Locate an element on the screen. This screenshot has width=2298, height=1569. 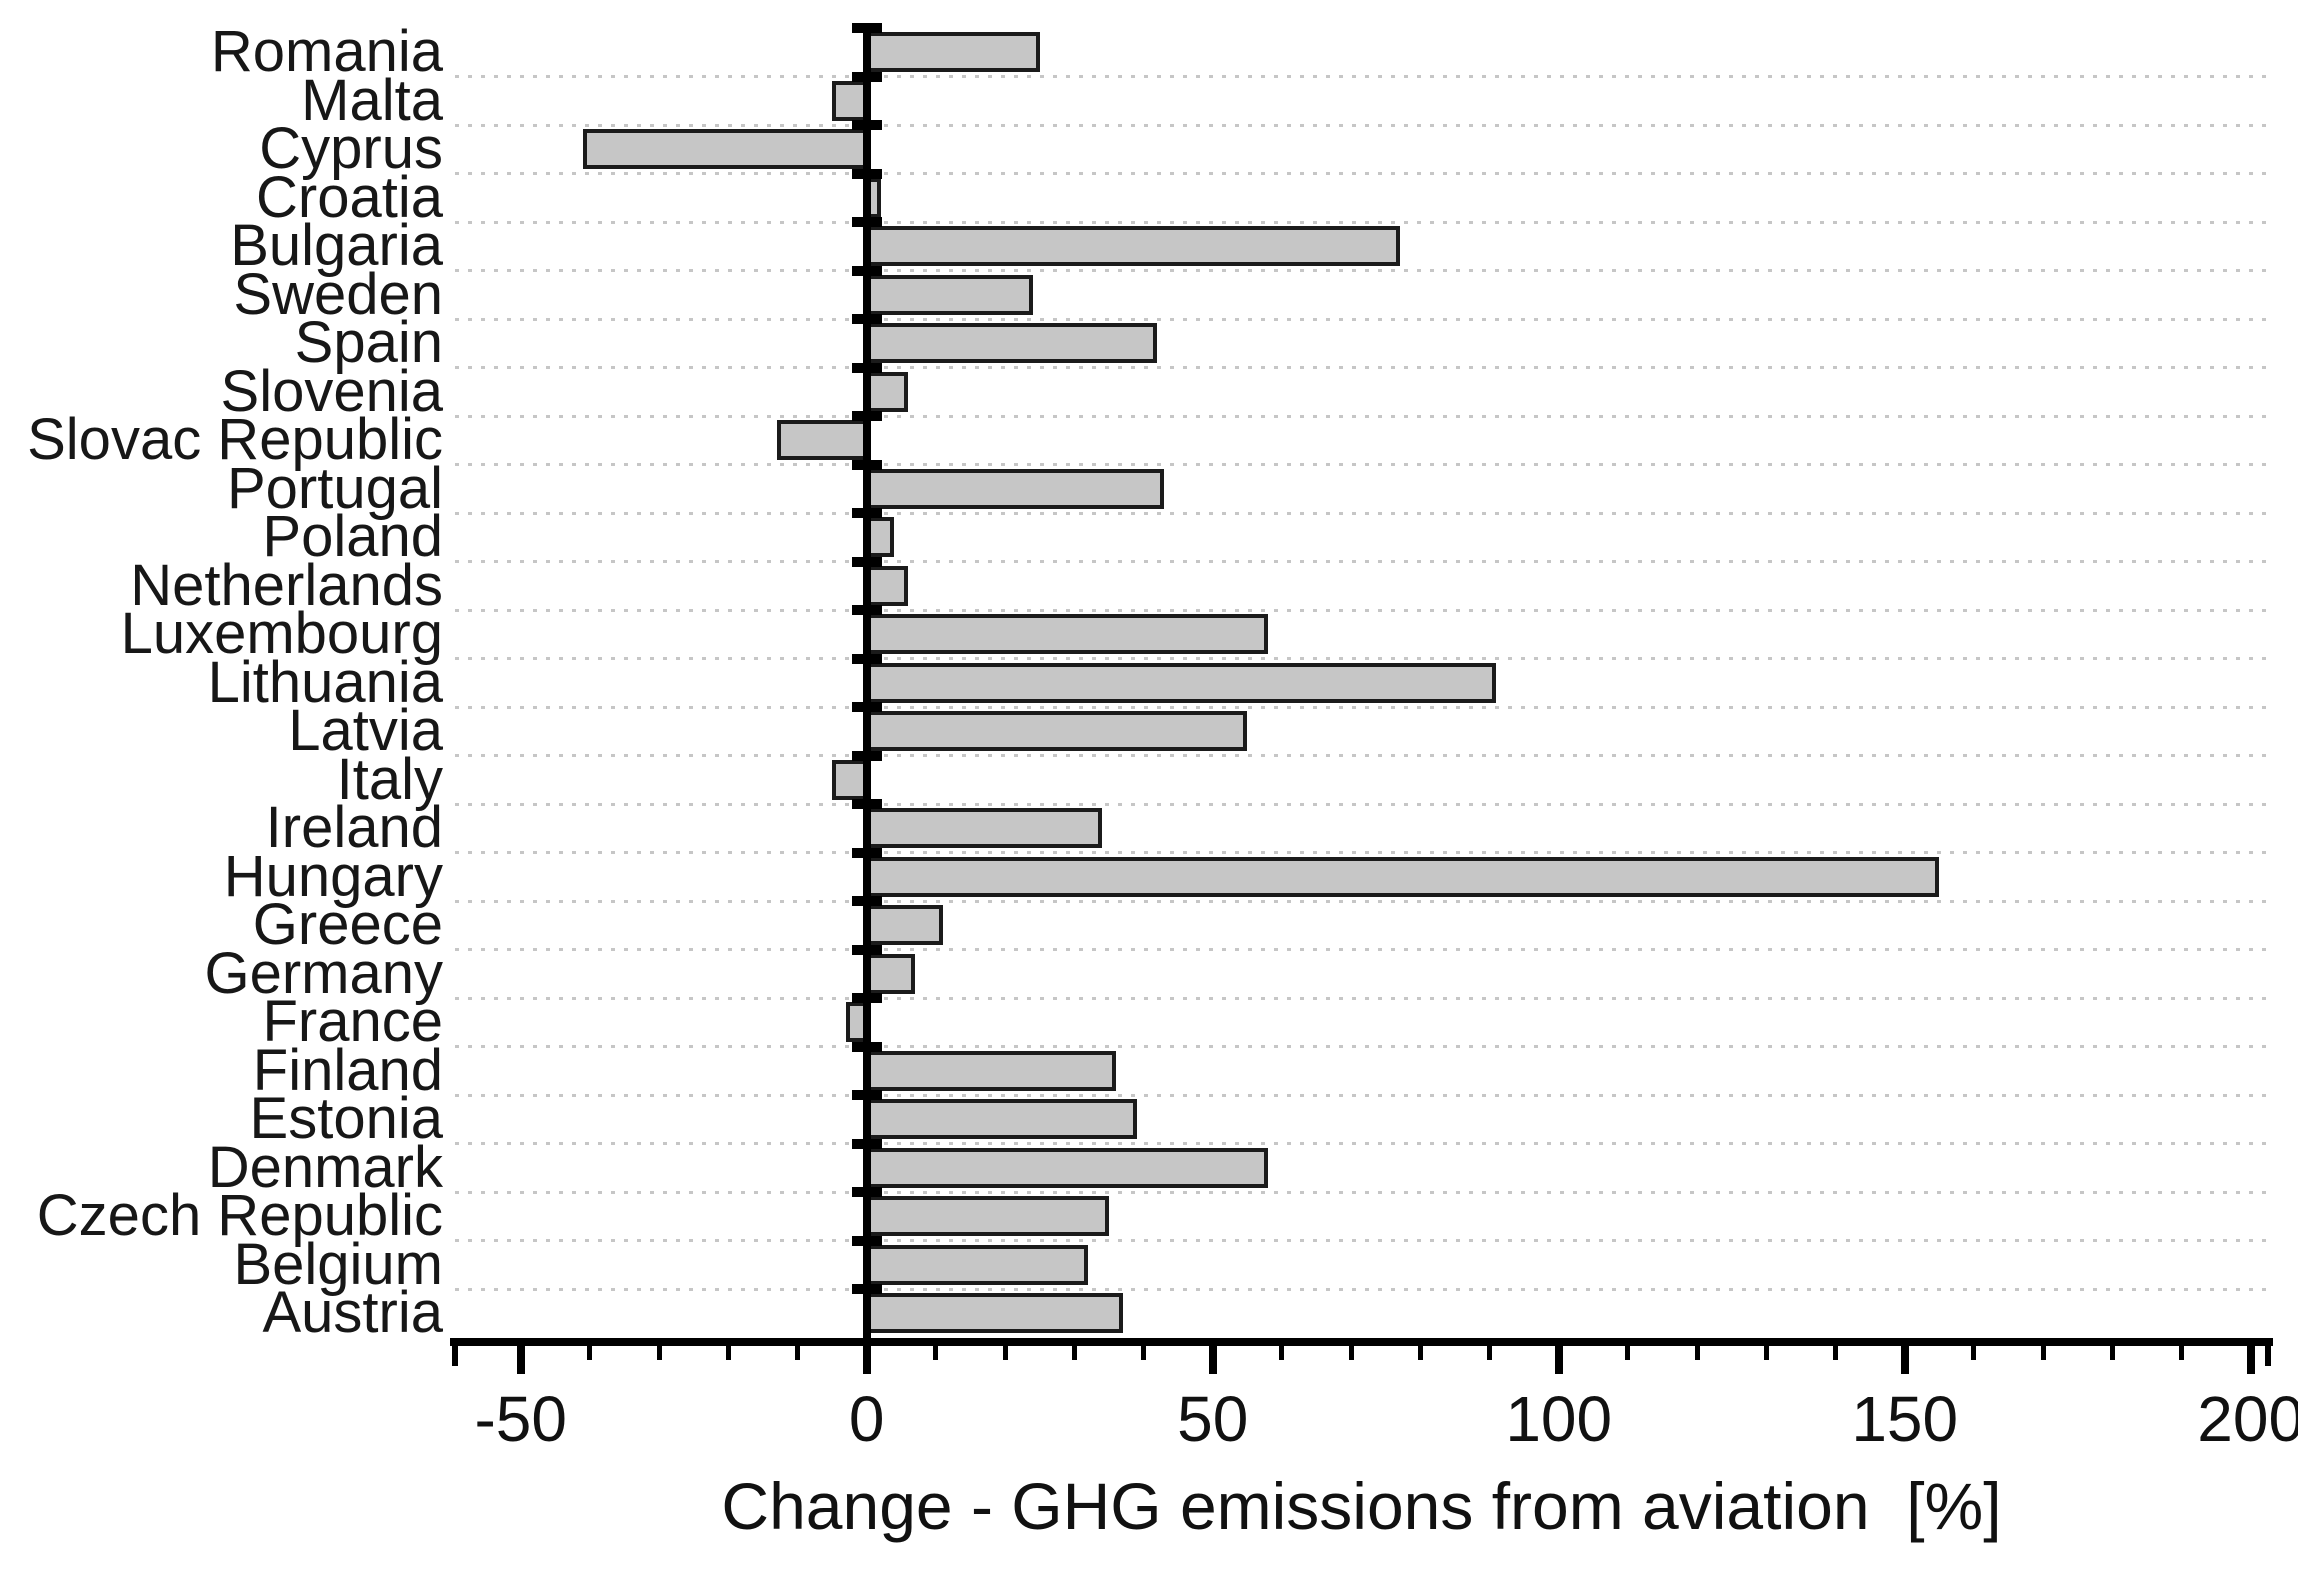
bar-germany is located at coordinates (890, 973).